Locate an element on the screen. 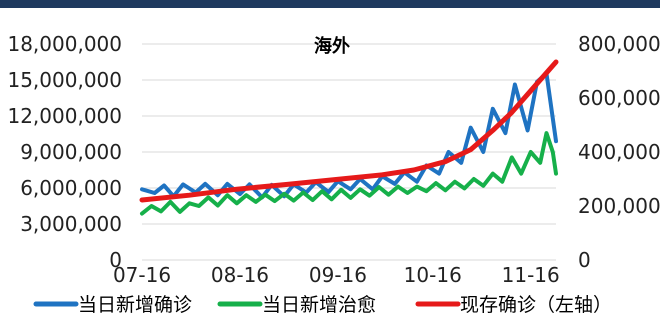 The height and width of the screenshot is (320, 660). right-tick-label: 800,000 is located at coordinates (619, 44).